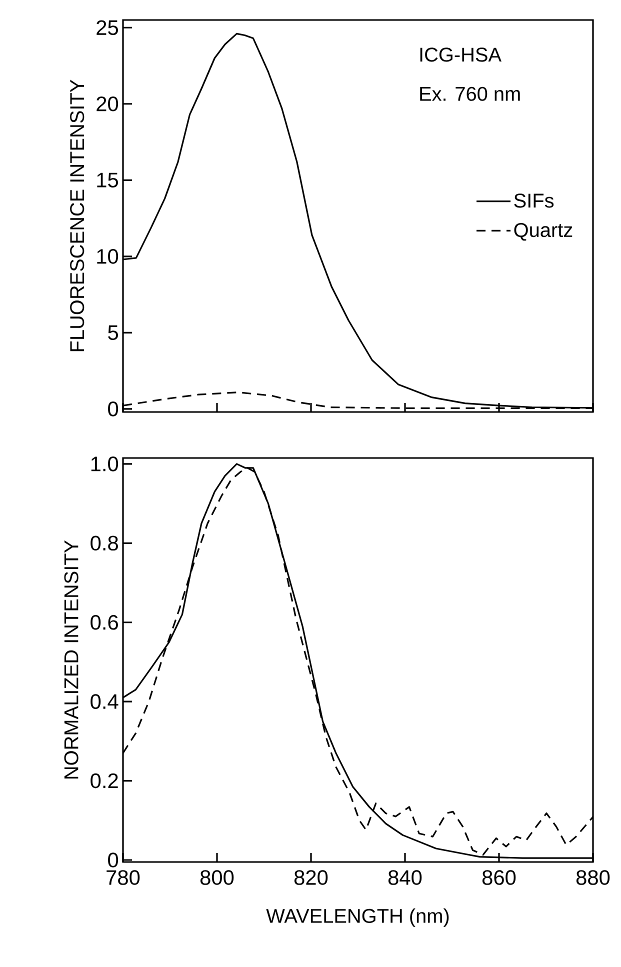 This screenshot has width=621, height=967. Describe the element at coordinates (77, 216) in the screenshot. I see `y-axis-title: FLUORESCENCE INTENSITY` at that location.